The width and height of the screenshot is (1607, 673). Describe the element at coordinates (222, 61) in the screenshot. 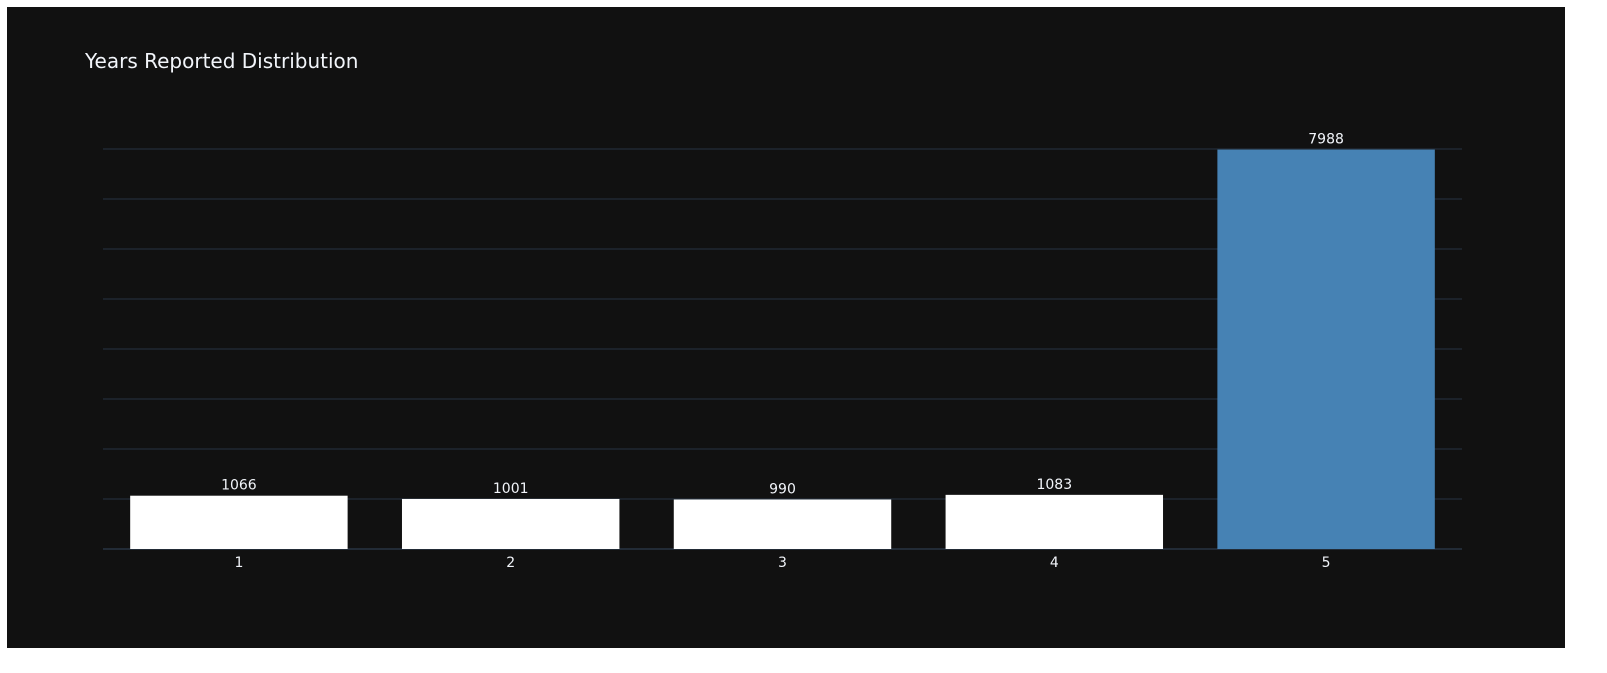

I see `chart-title: Years Reported Distribution` at that location.